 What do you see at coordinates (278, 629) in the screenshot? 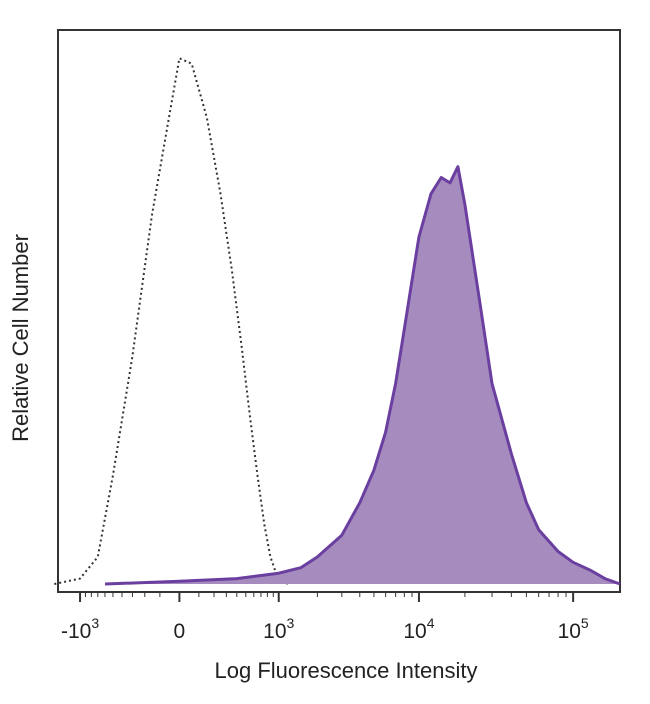
I see `x-tick-label: 10³` at bounding box center [278, 629].